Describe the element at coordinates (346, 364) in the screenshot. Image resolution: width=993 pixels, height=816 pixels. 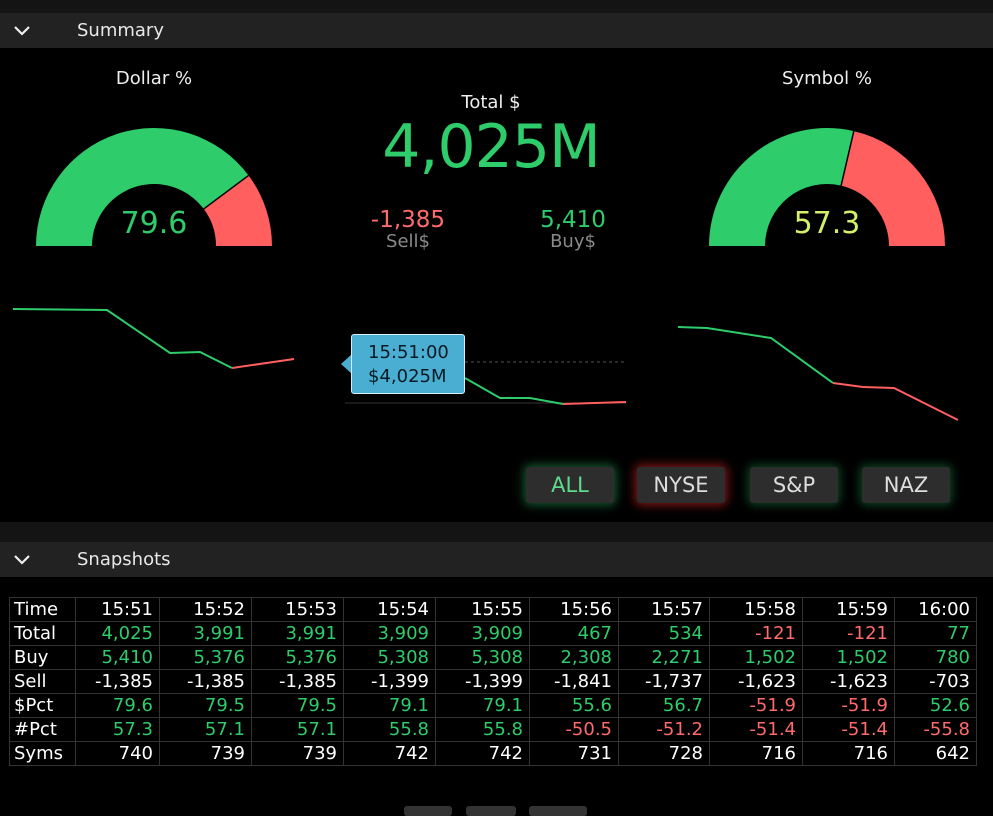
I see `tooltip-arrow` at that location.